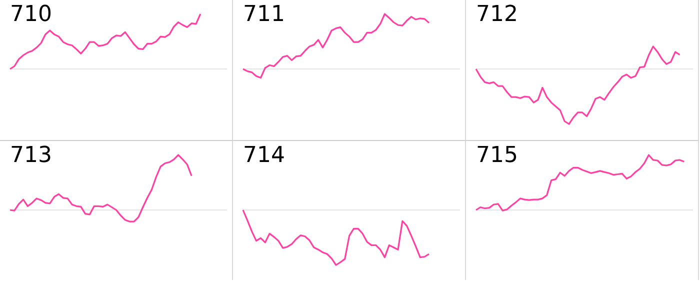  Describe the element at coordinates (31, 155) in the screenshot. I see `chart-title: 713` at that location.